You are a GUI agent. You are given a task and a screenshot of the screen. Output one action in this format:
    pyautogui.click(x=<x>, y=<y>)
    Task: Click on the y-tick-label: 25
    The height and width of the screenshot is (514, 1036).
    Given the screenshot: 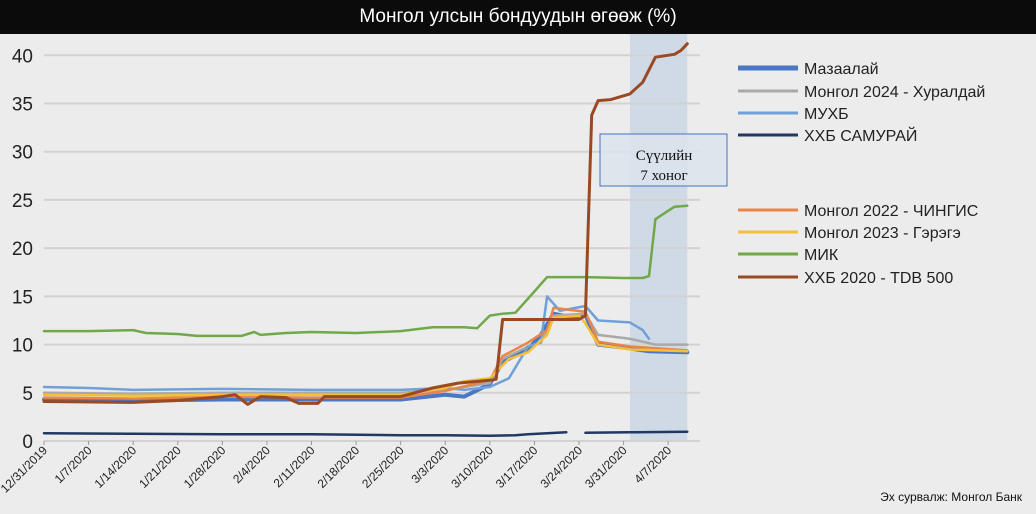 What is the action you would take?
    pyautogui.click(x=22, y=201)
    